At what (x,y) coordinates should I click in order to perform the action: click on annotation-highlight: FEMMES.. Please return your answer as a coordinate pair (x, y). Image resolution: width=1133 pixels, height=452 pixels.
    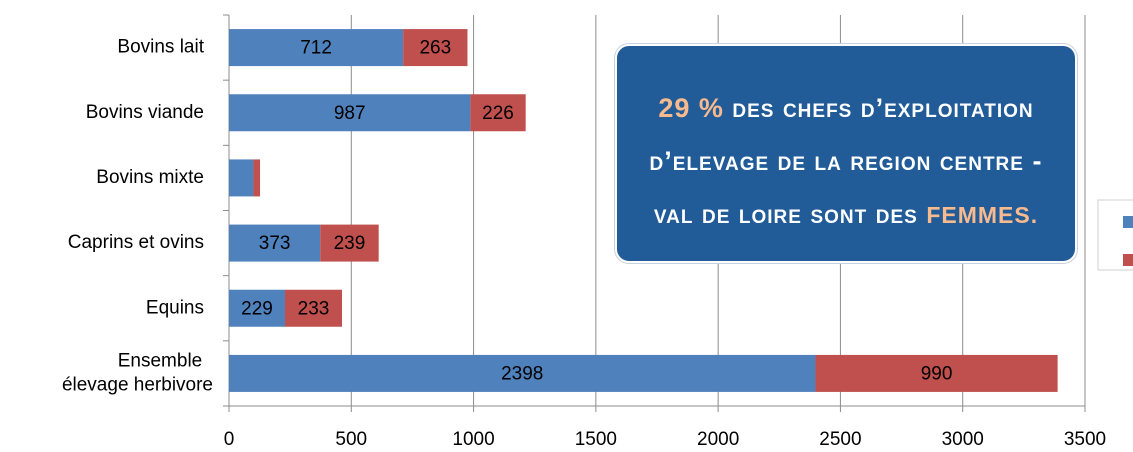
    Looking at the image, I should click on (982, 215).